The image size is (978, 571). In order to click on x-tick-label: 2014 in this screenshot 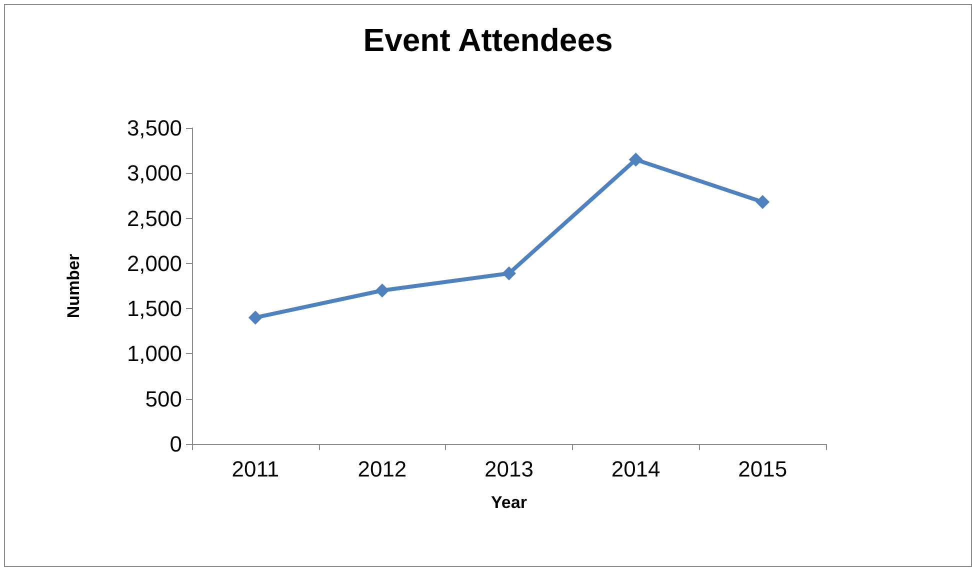, I will do `click(635, 469)`.